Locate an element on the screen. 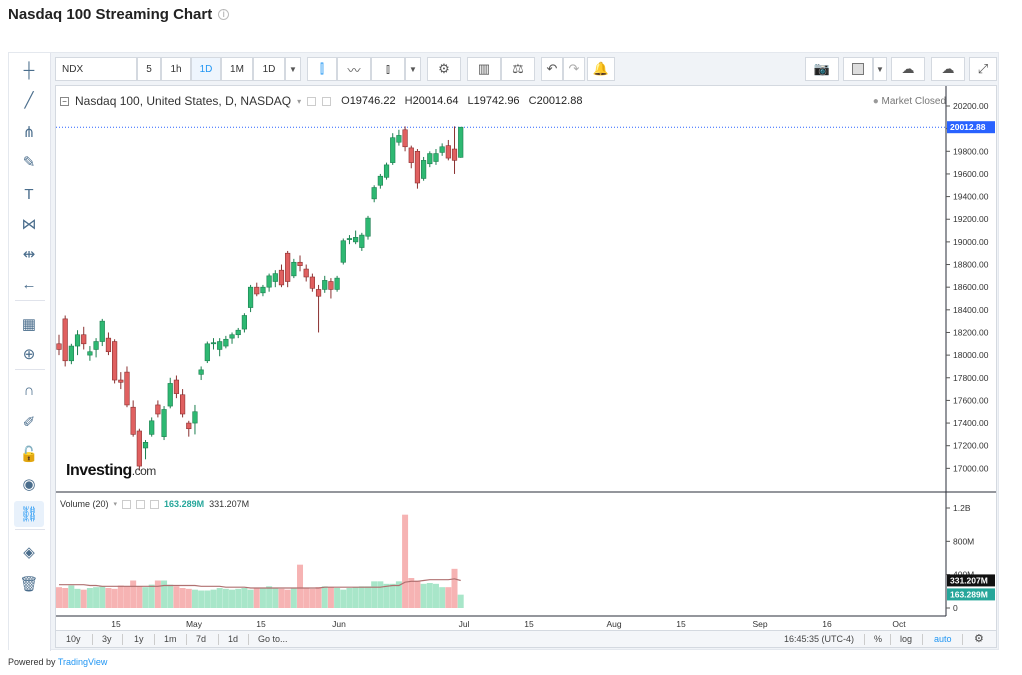 The width and height of the screenshot is (1022, 675). save-chart-button: ☁ is located at coordinates (948, 69).